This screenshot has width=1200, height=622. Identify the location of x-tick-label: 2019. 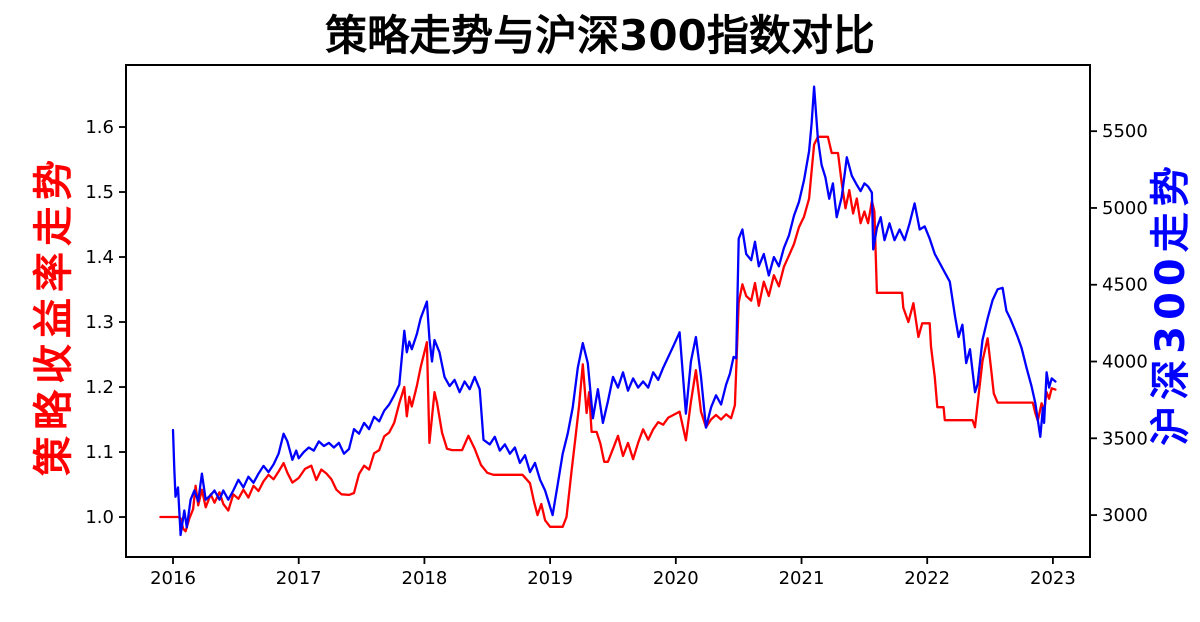
(550, 578).